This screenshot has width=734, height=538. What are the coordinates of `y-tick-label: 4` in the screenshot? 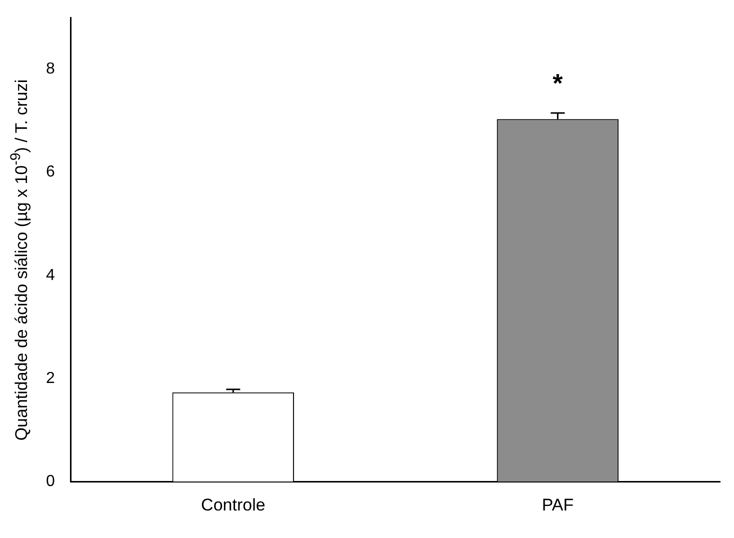 It's located at (50, 275).